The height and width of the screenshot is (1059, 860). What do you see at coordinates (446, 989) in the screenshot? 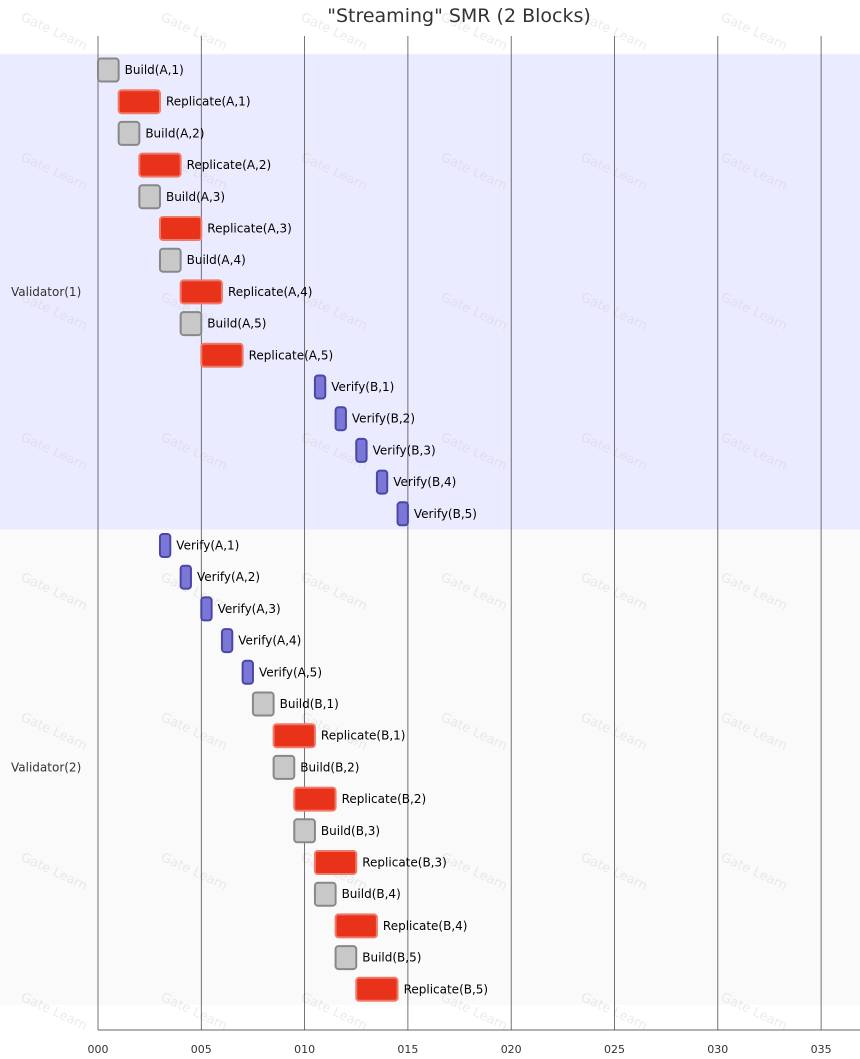
I see `task-label: Replicate(B,5)` at bounding box center [446, 989].